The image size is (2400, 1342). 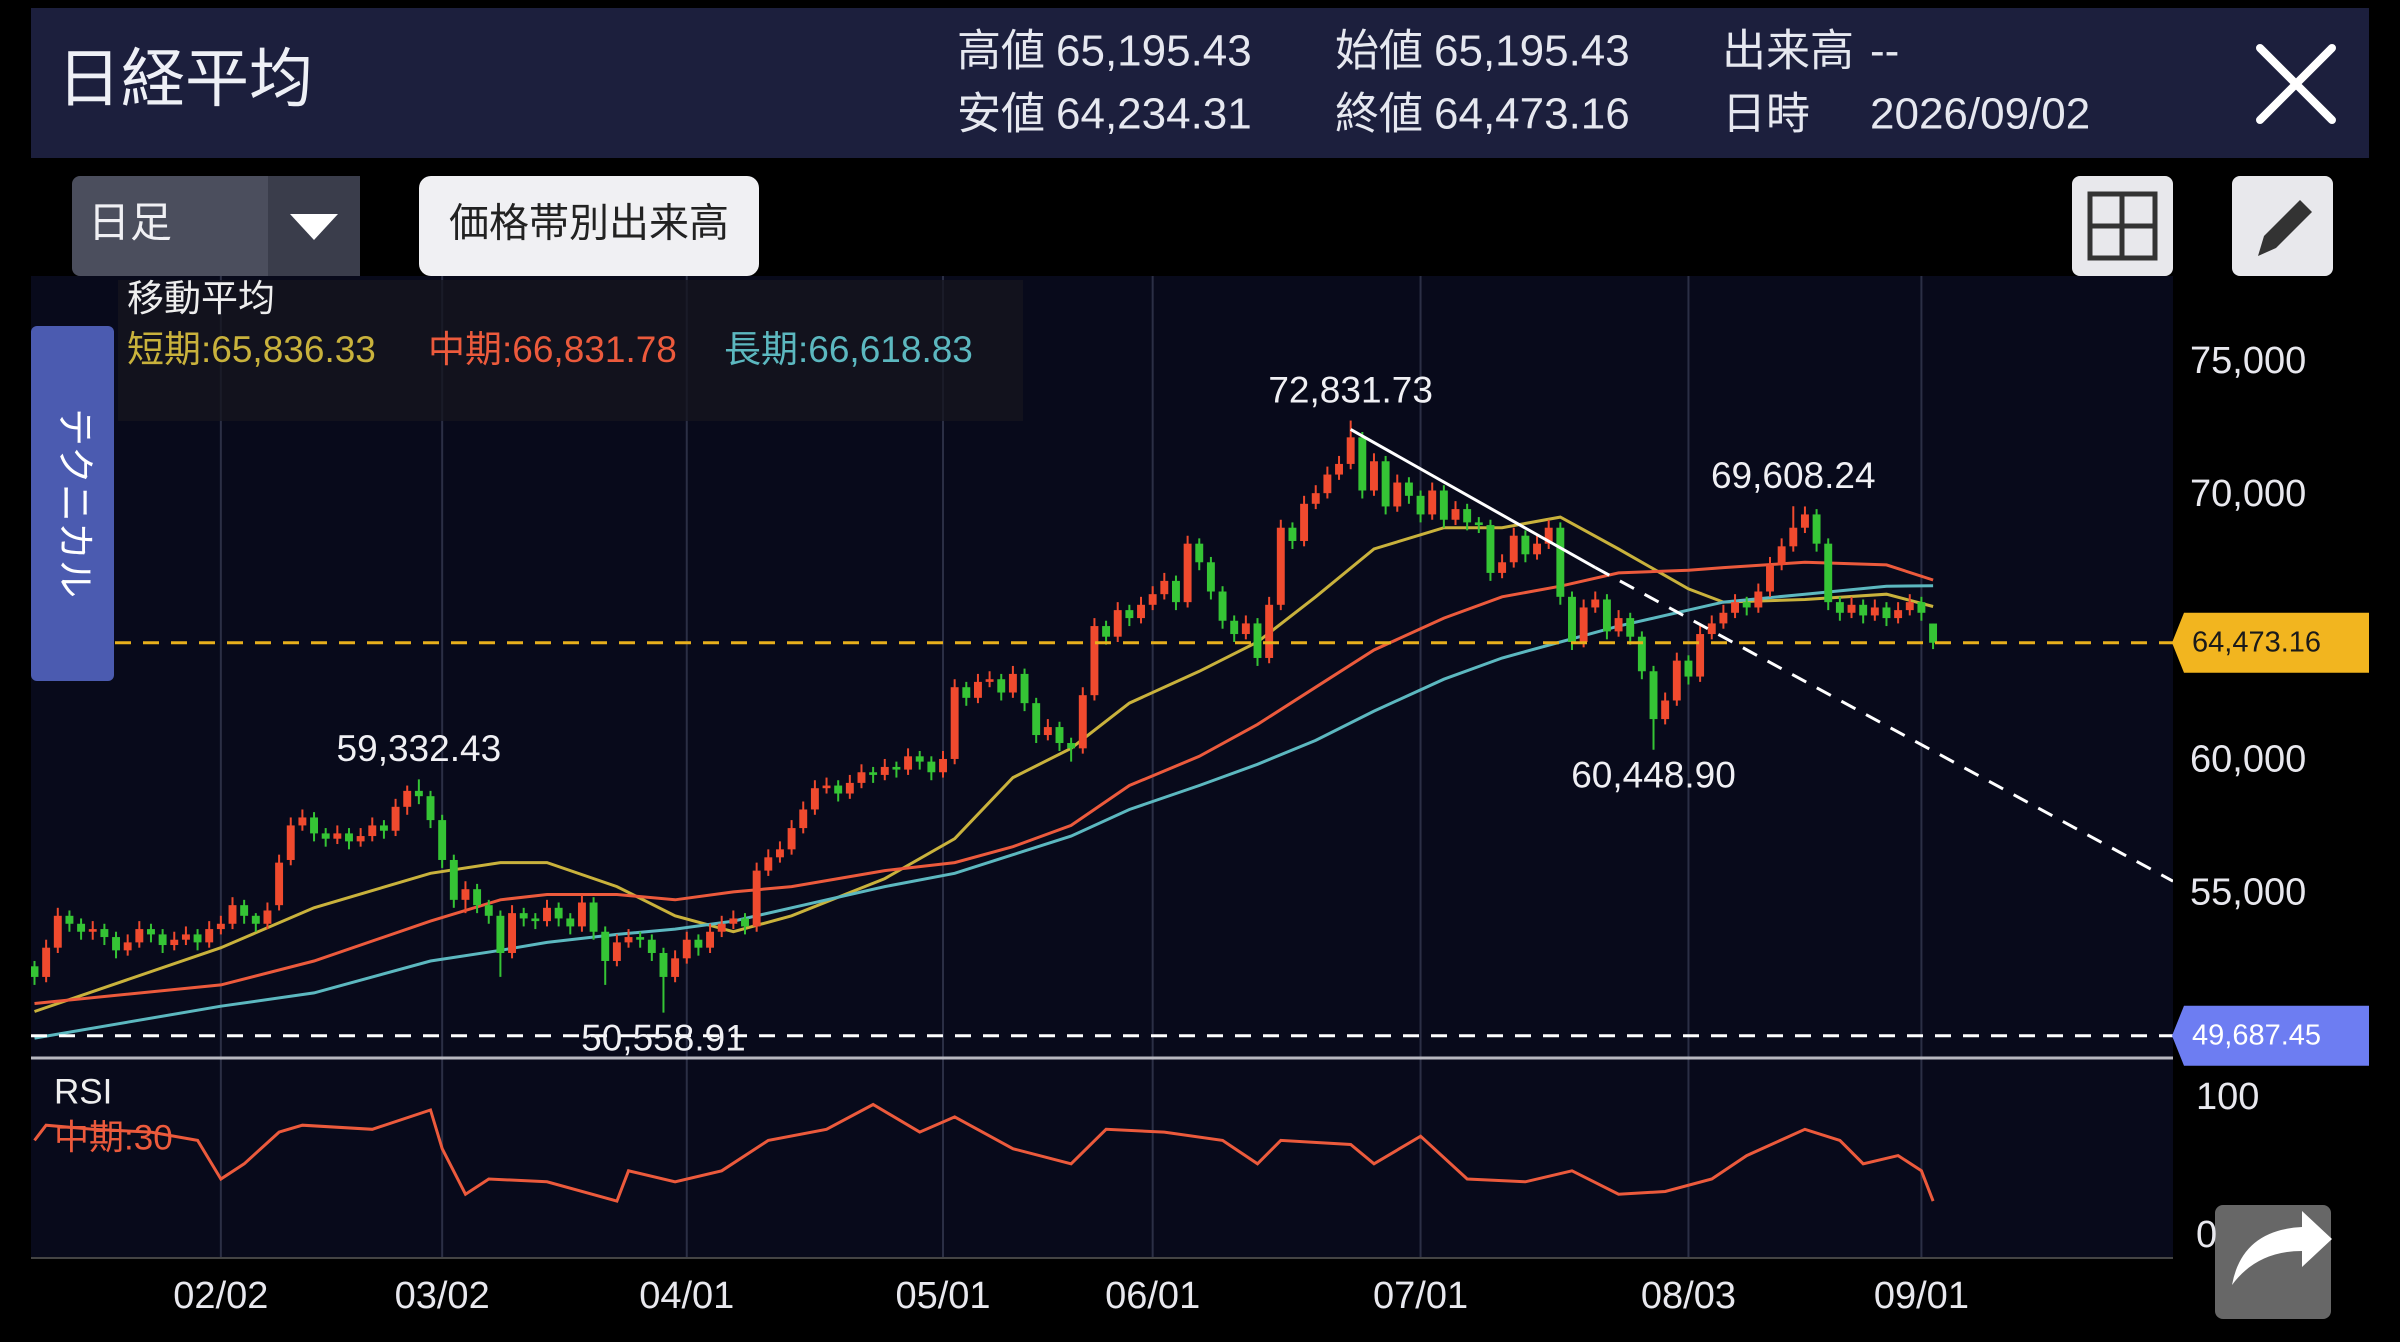 What do you see at coordinates (220, 1296) in the screenshot?
I see `x-tick-label: 02/02` at bounding box center [220, 1296].